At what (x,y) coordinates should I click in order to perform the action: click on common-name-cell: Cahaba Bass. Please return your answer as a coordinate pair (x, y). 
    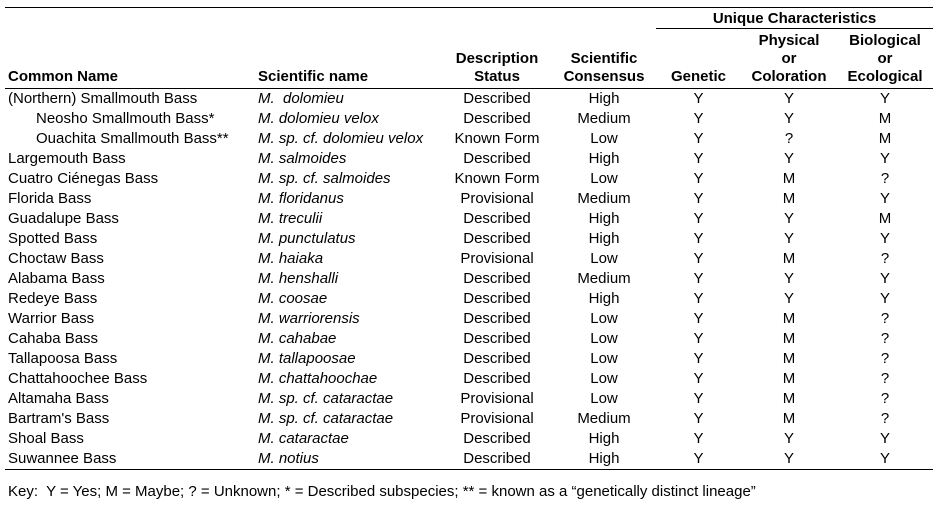
    Looking at the image, I should click on (53, 338).